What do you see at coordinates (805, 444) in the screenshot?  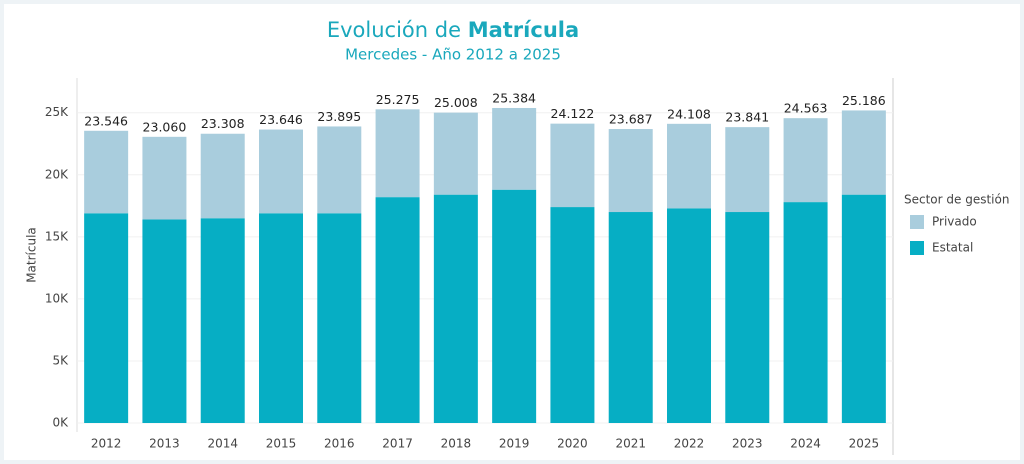 I see `x-tick-label: 2024` at bounding box center [805, 444].